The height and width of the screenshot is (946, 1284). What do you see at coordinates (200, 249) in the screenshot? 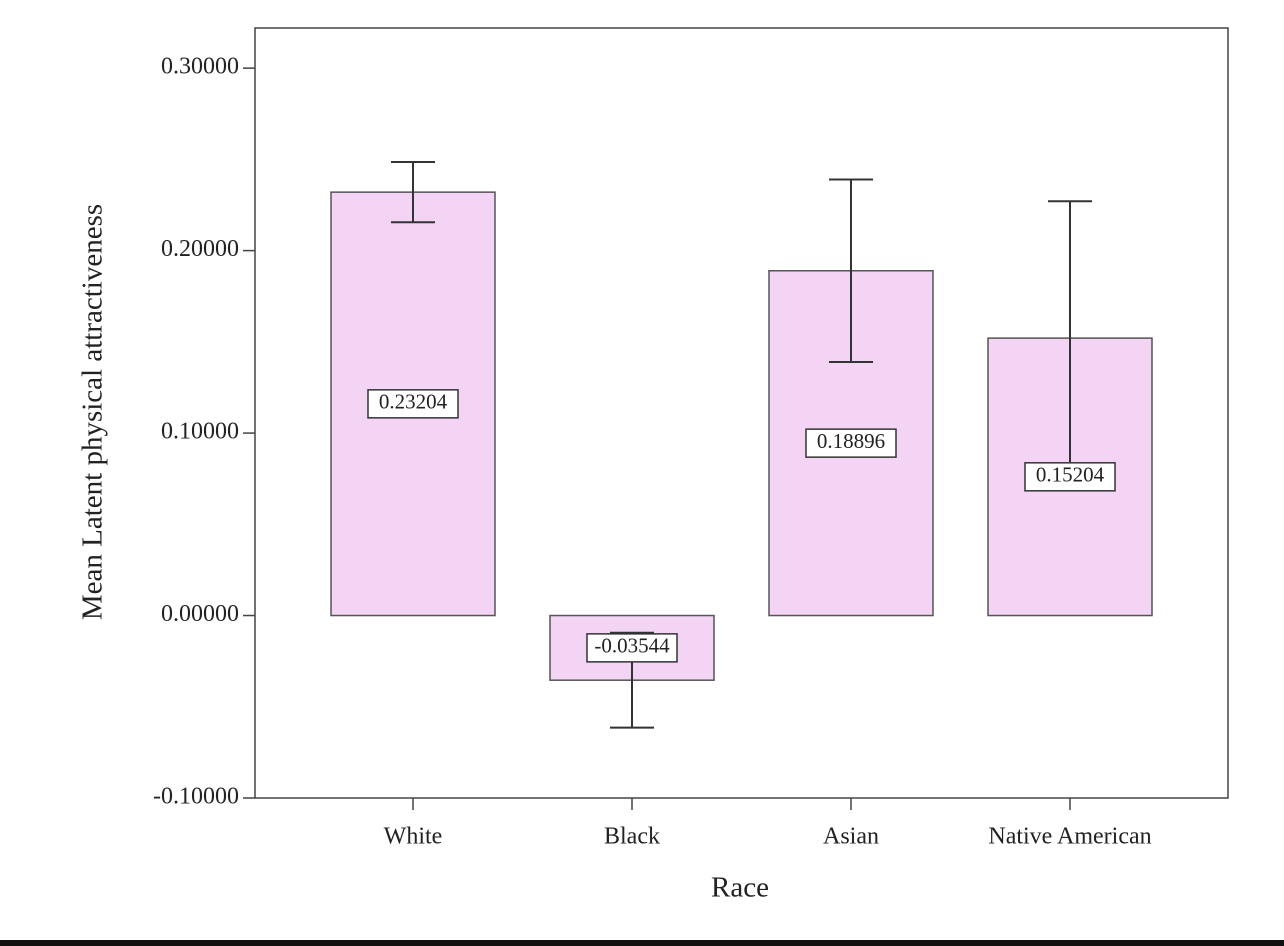
I see `y-tick-label: 0.20000` at bounding box center [200, 249].